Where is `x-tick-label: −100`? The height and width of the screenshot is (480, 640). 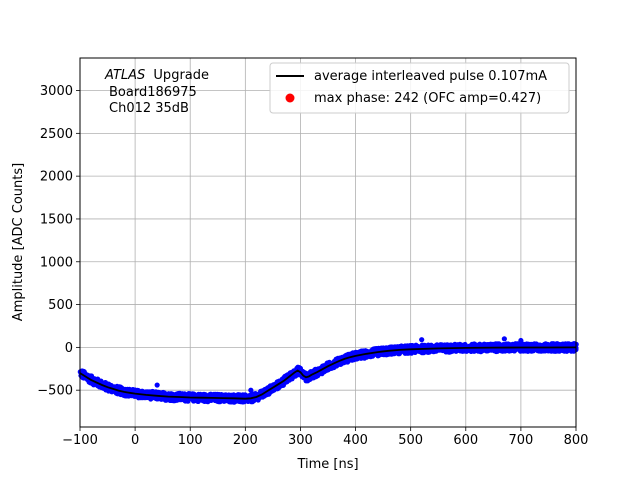
x-tick-label: −100 is located at coordinates (80, 440).